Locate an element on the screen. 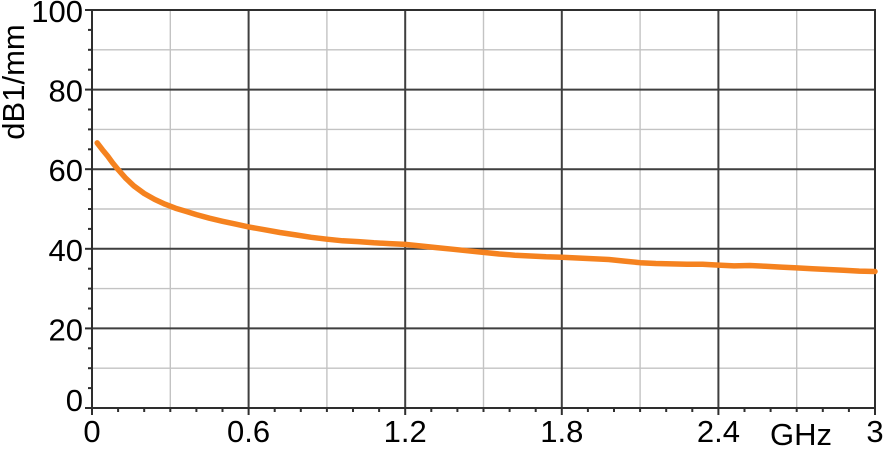 This screenshot has height=461, width=886. x-tick-label: 2.4 is located at coordinates (718, 431).